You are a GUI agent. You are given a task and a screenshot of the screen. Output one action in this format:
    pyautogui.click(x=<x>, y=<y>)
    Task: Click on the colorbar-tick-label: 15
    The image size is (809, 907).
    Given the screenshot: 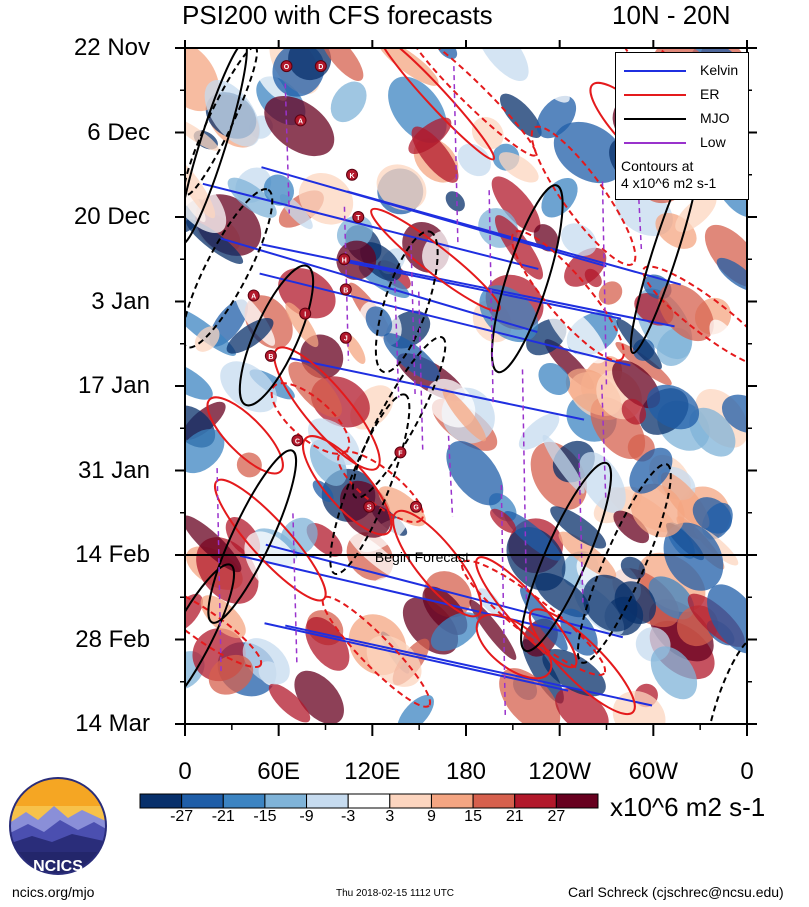 What is the action you would take?
    pyautogui.click(x=473, y=816)
    